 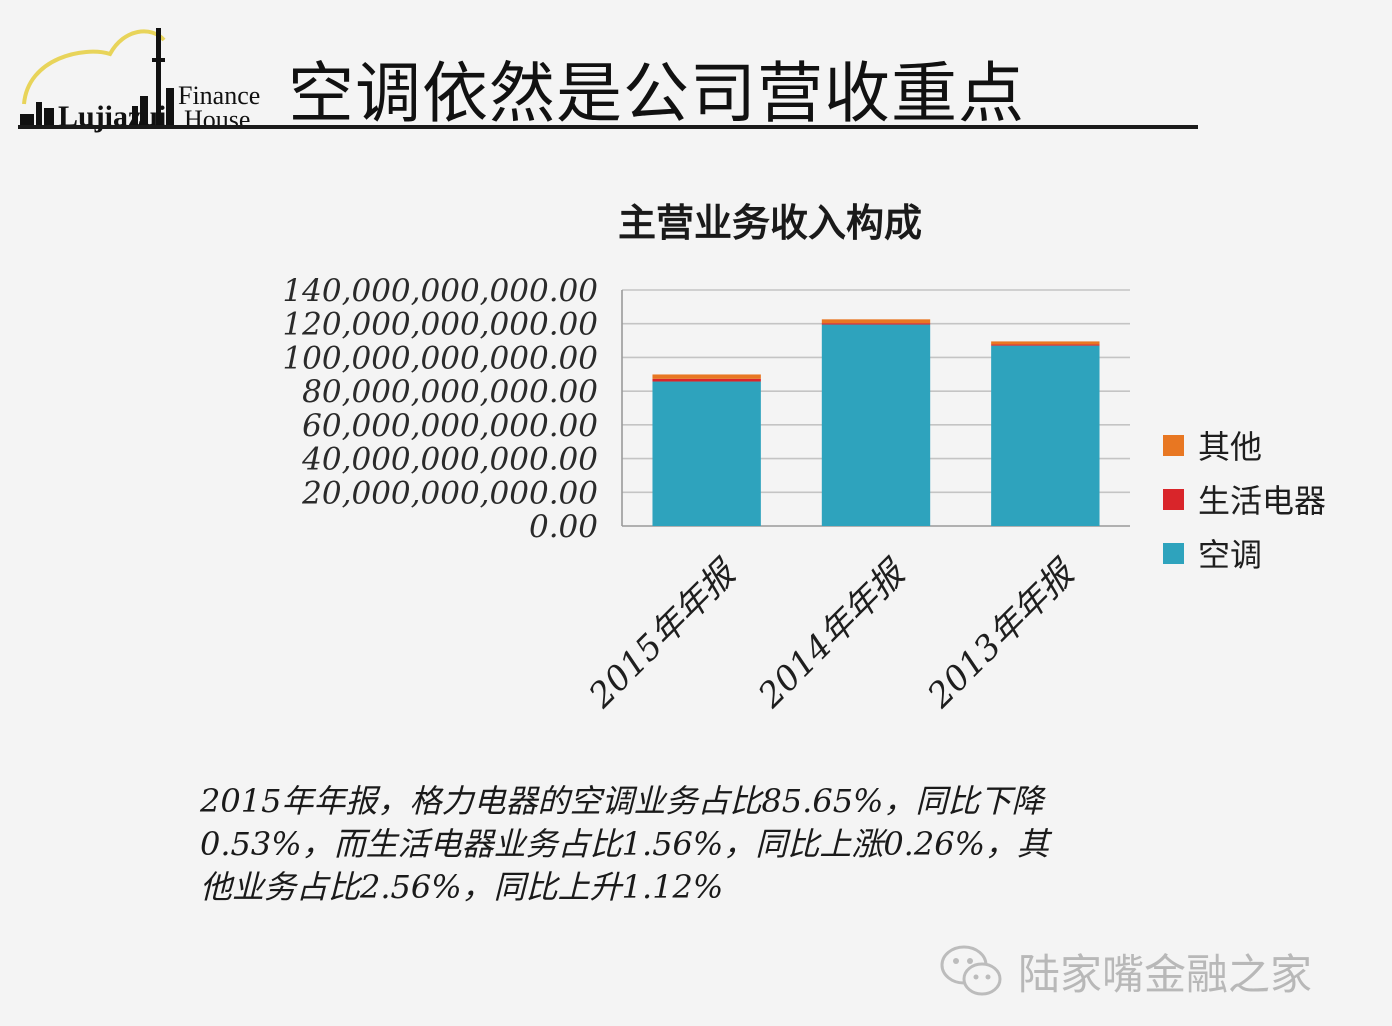 I want to click on y-tick-label: 100,000,000,000.00, so click(x=440, y=358).